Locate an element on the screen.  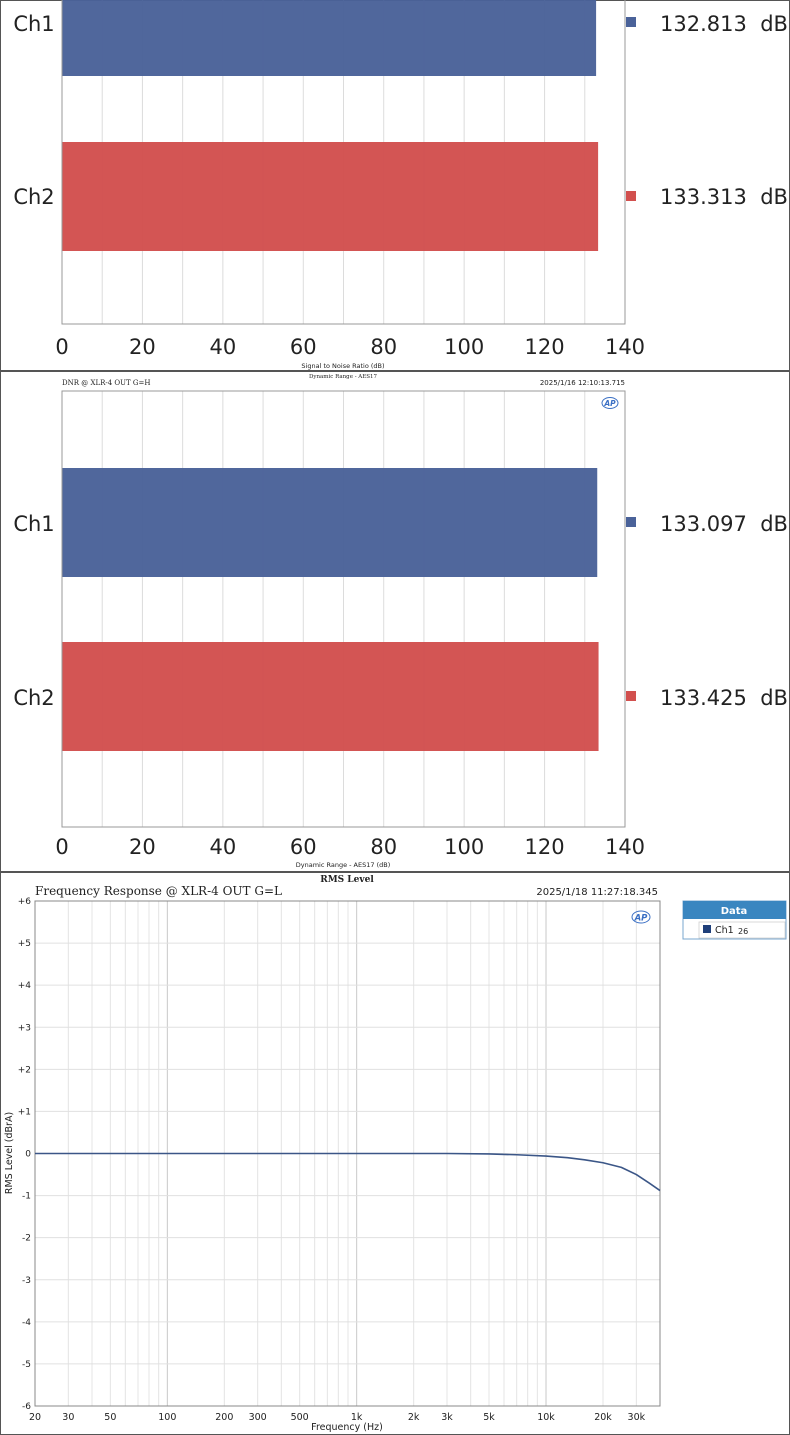
p1-x-tick-label: 20 is located at coordinates (142, 347).